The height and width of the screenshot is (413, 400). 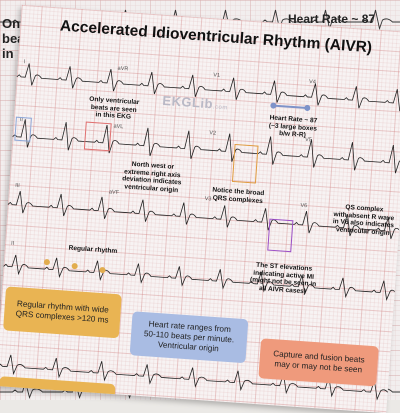 What do you see at coordinates (312, 82) in the screenshot?
I see `lead-label: V4` at bounding box center [312, 82].